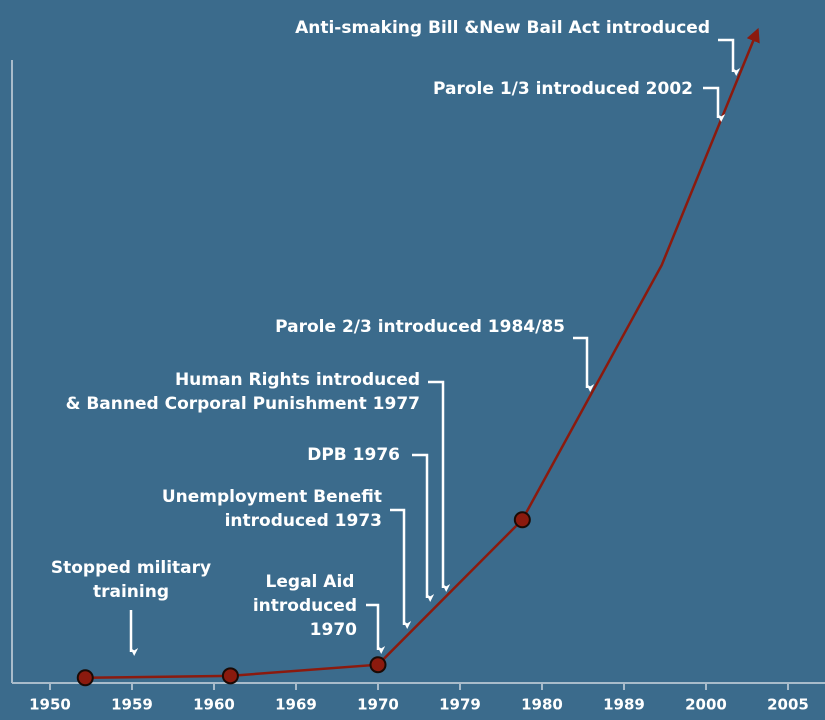 The height and width of the screenshot is (720, 825). What do you see at coordinates (50, 705) in the screenshot?
I see `x-tick-label: 1950` at bounding box center [50, 705].